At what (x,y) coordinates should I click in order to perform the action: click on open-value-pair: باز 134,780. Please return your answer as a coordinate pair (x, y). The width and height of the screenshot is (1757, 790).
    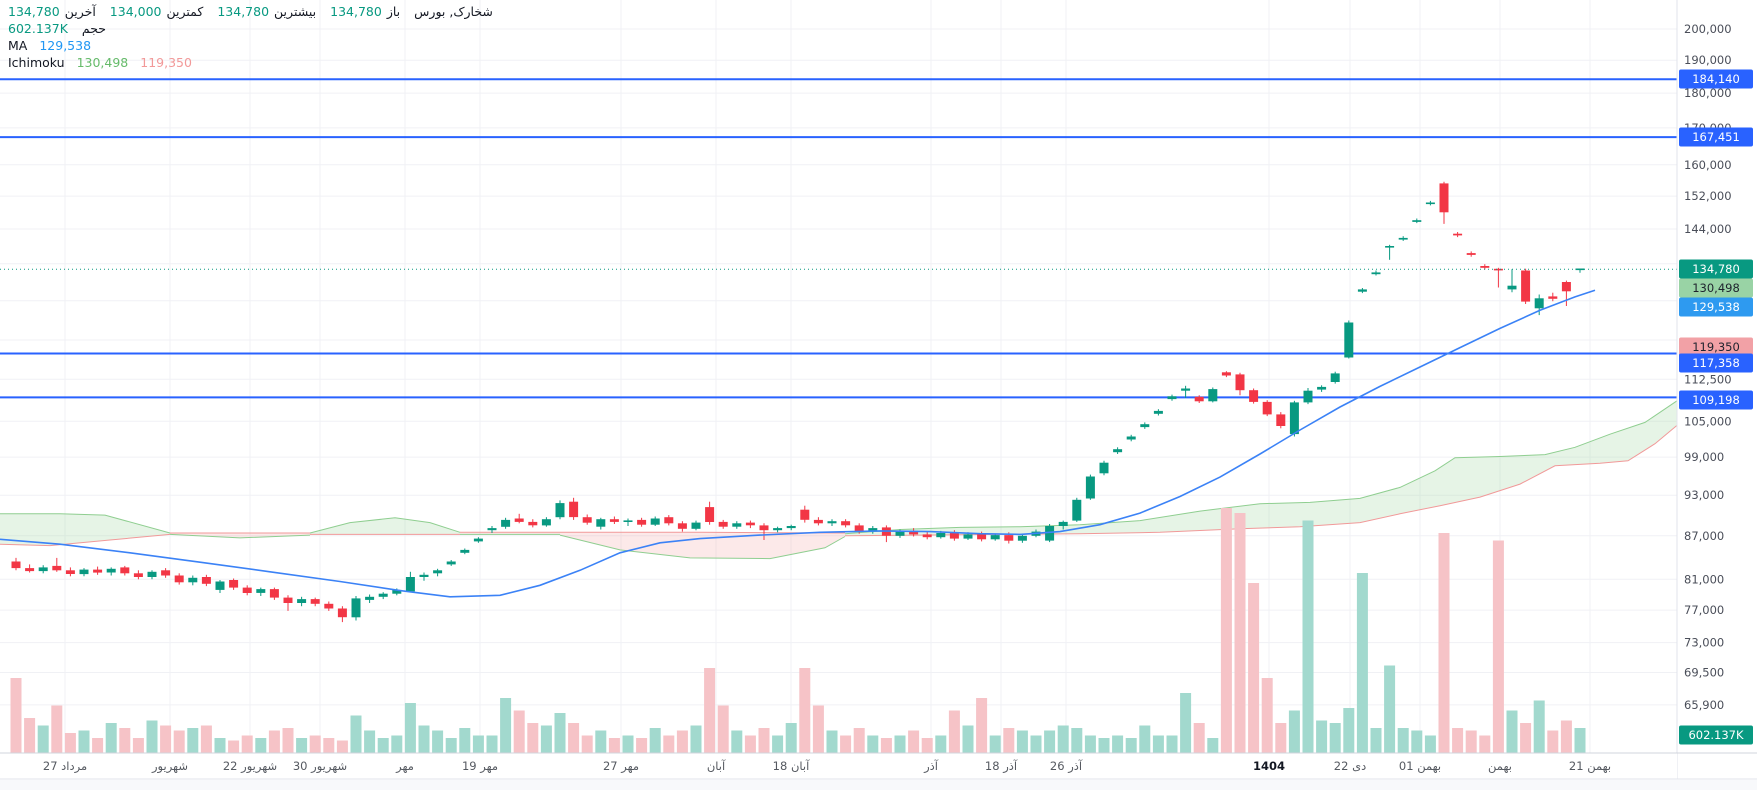
    Looking at the image, I should click on (365, 11).